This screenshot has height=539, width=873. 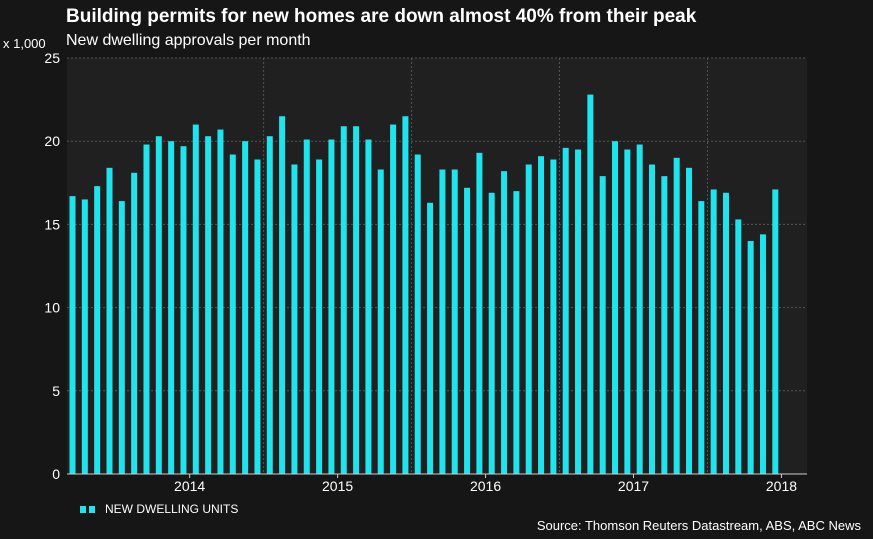 What do you see at coordinates (87, 509) in the screenshot?
I see `legend-swatch-icon` at bounding box center [87, 509].